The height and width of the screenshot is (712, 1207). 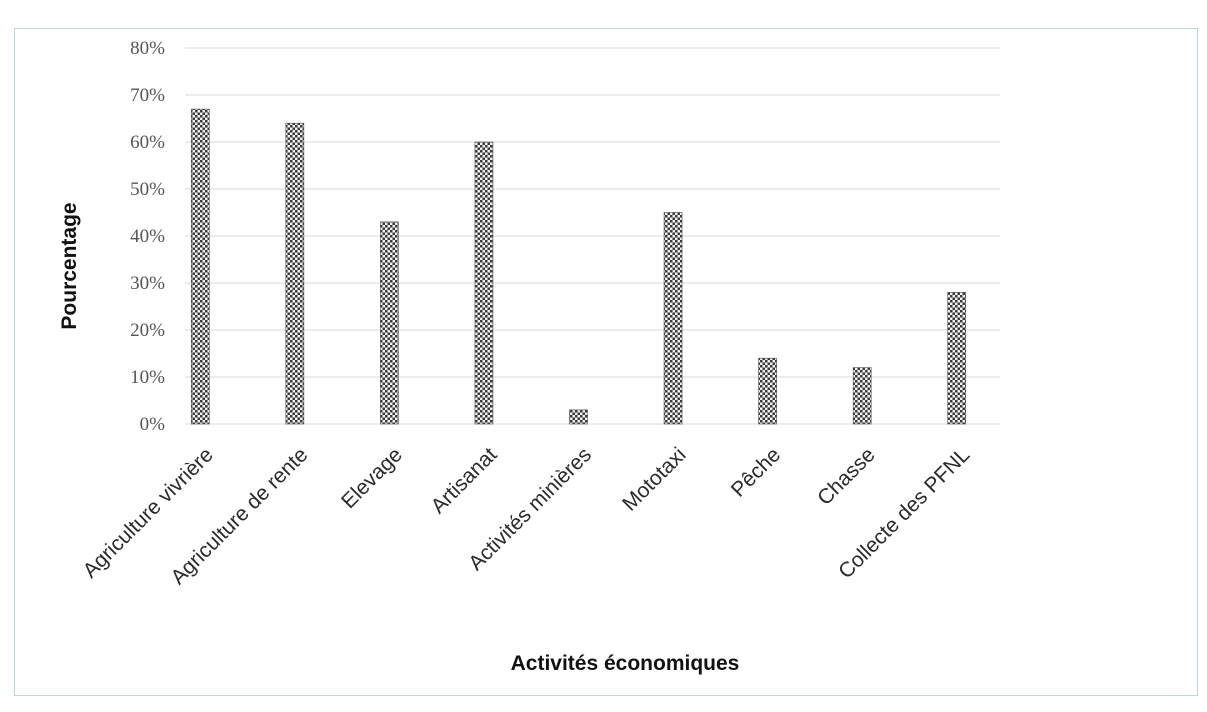 What do you see at coordinates (69, 265) in the screenshot?
I see `y-axis-title: Pourcentage` at bounding box center [69, 265].